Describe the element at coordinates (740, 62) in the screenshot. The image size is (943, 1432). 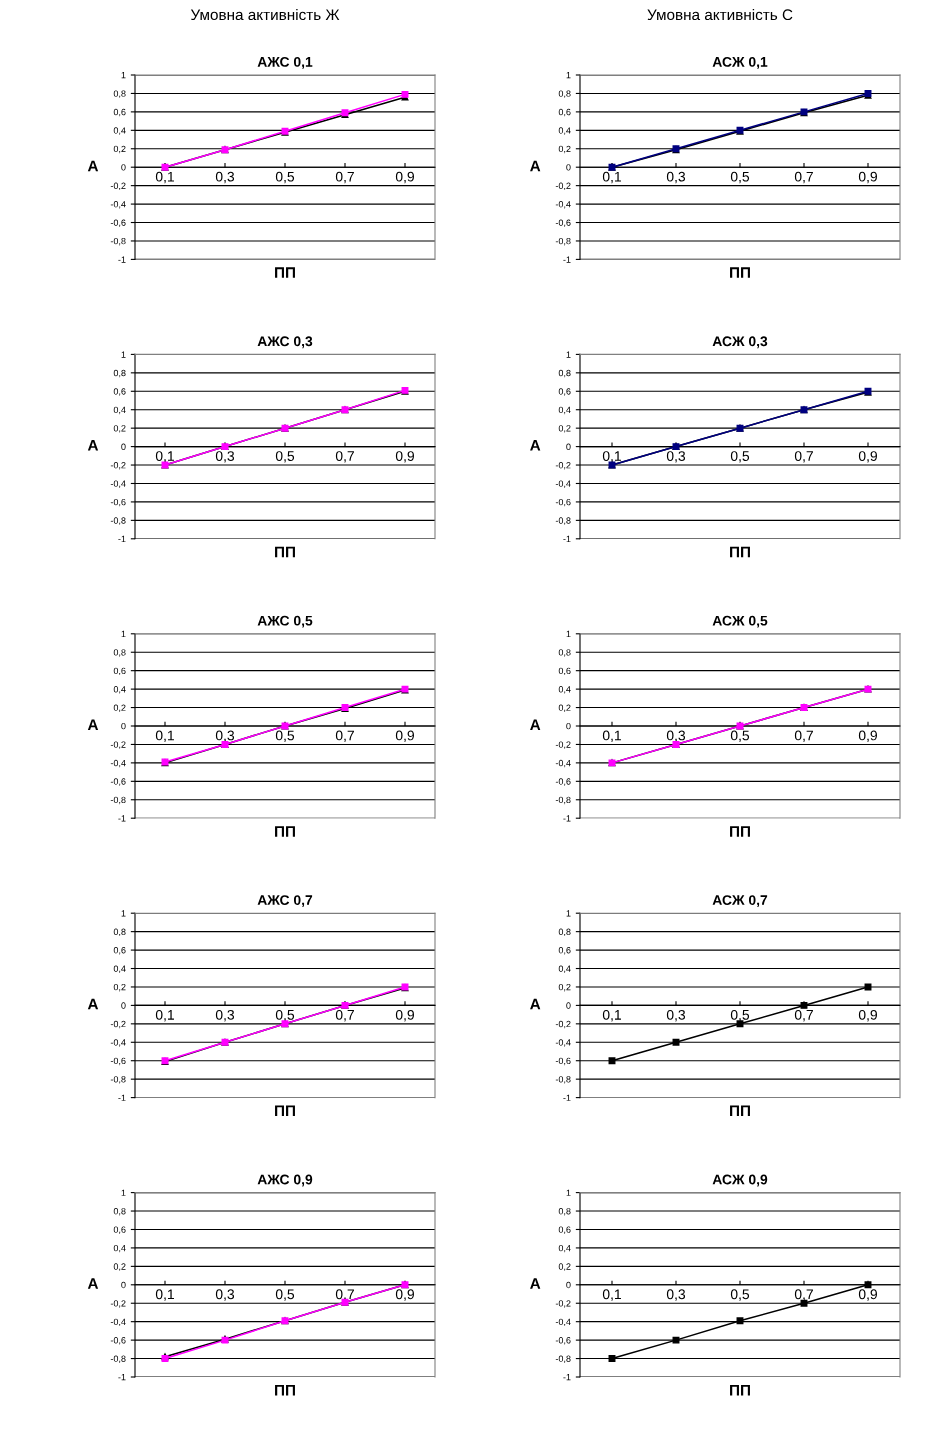
I see `chart-title: АСЖ 0,1` at that location.